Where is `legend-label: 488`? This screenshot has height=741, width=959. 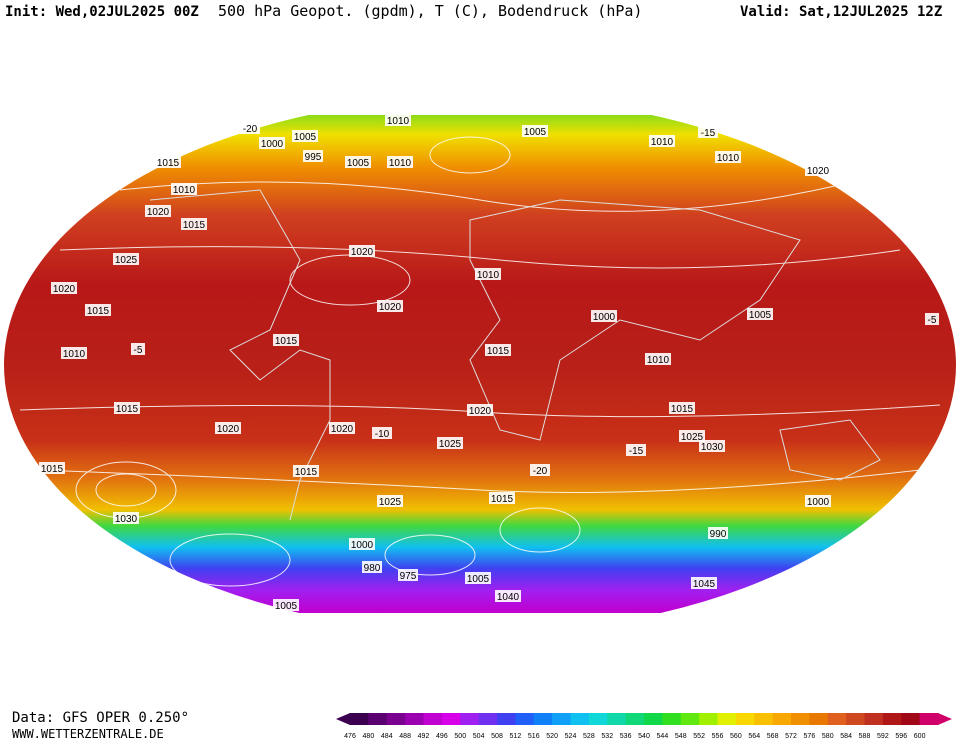 legend-label: 488 is located at coordinates (405, 736).